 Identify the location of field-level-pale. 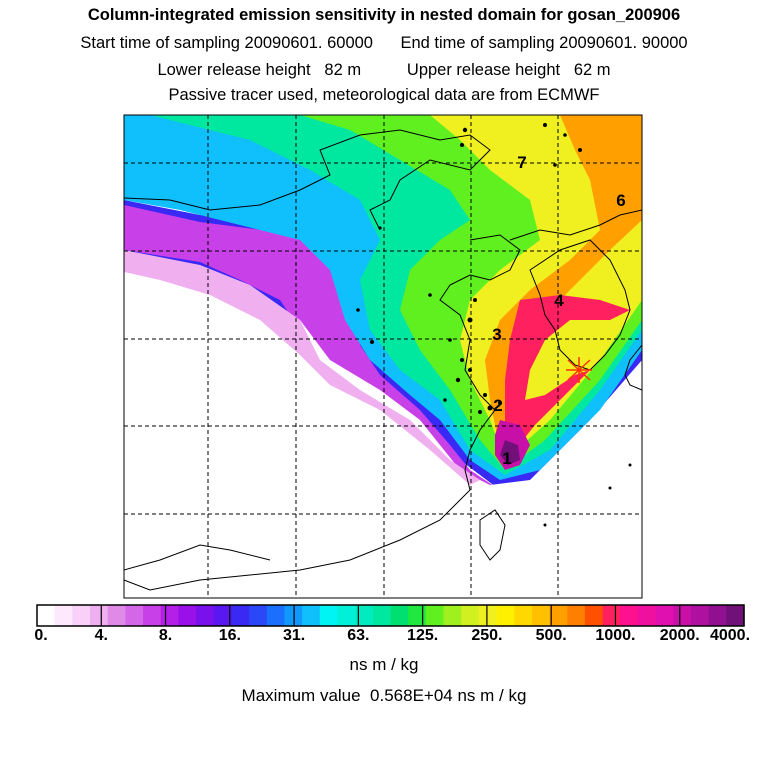
(302, 367).